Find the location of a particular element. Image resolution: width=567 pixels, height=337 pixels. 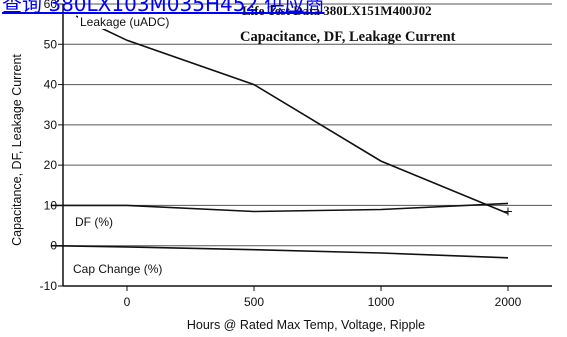

y-tick-label: 40 is located at coordinates (51, 85).